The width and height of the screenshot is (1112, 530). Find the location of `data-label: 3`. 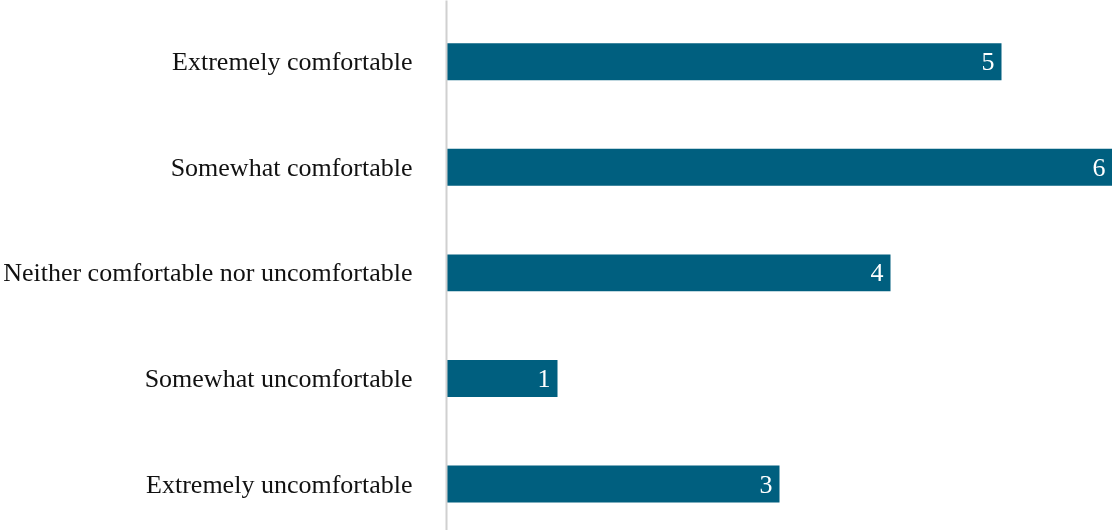

data-label: 3 is located at coordinates (766, 484).